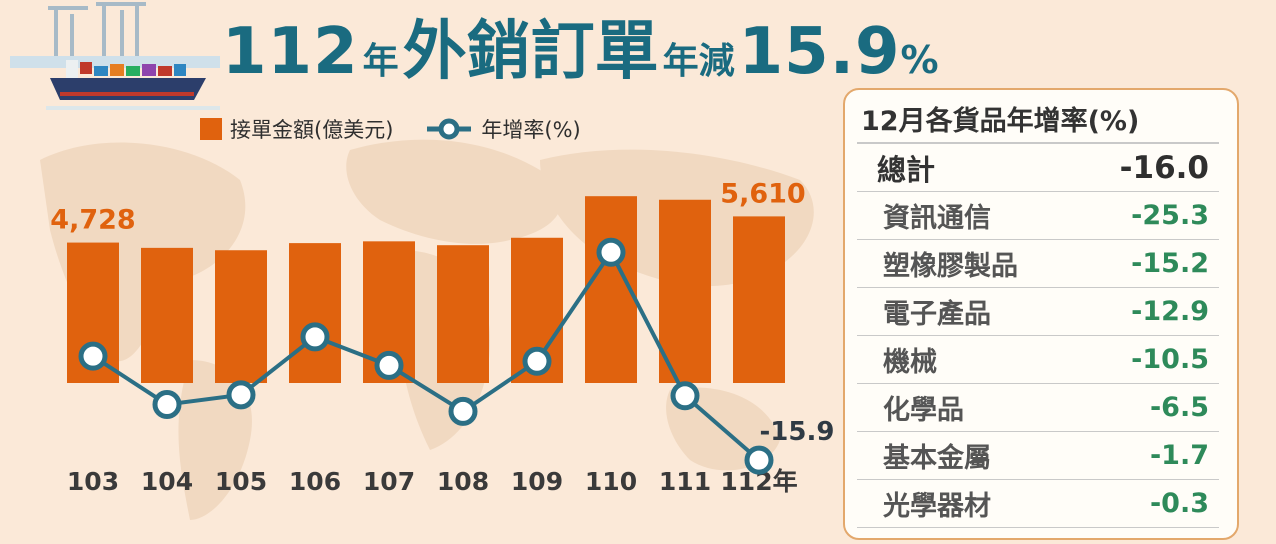 Image resolution: width=1276 pixels, height=544 pixels. What do you see at coordinates (1170, 215) in the screenshot?
I see `category-value: -25.3` at bounding box center [1170, 215].